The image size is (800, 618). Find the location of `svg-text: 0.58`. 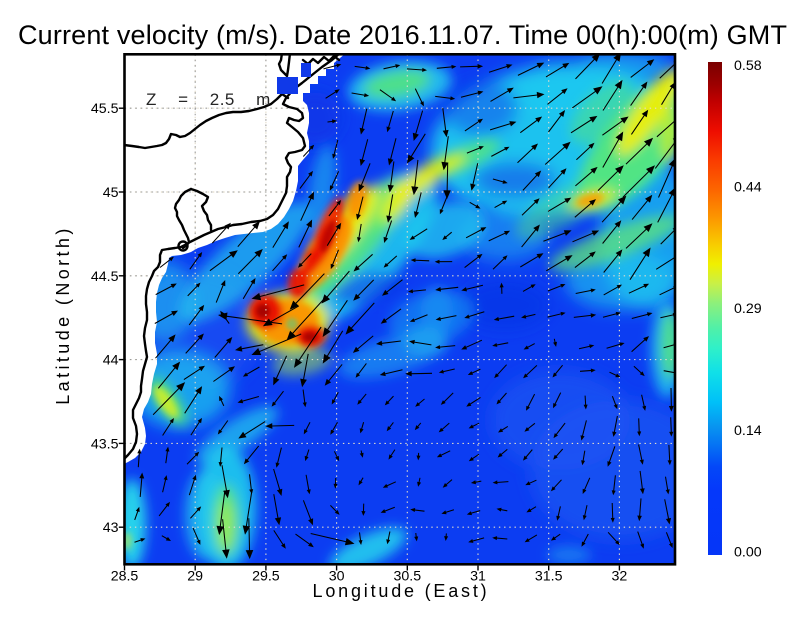

svg-text: 0.58 is located at coordinates (748, 66).